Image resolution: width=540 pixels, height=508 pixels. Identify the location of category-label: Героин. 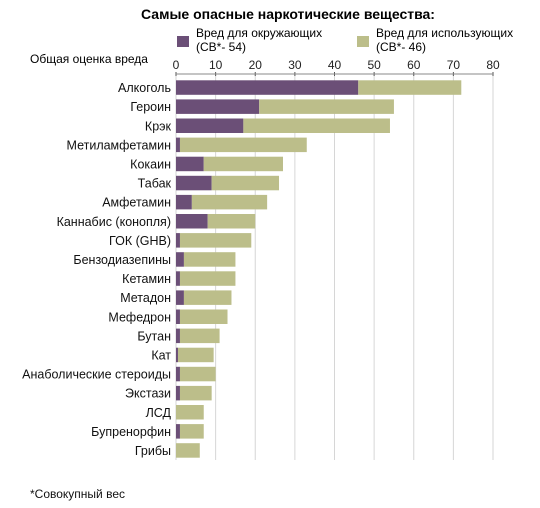
(150, 107).